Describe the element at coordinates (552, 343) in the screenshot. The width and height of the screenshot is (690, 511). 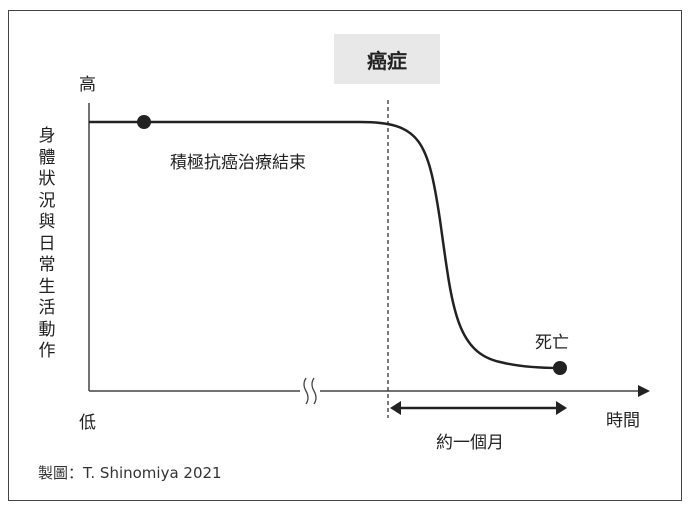
I see `death-label: 死亡` at that location.